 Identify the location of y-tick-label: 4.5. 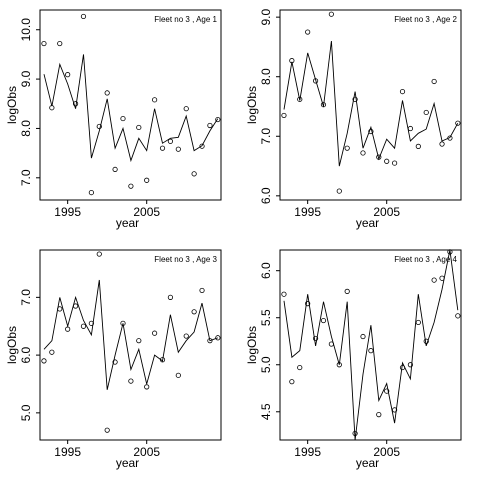
(266, 411).